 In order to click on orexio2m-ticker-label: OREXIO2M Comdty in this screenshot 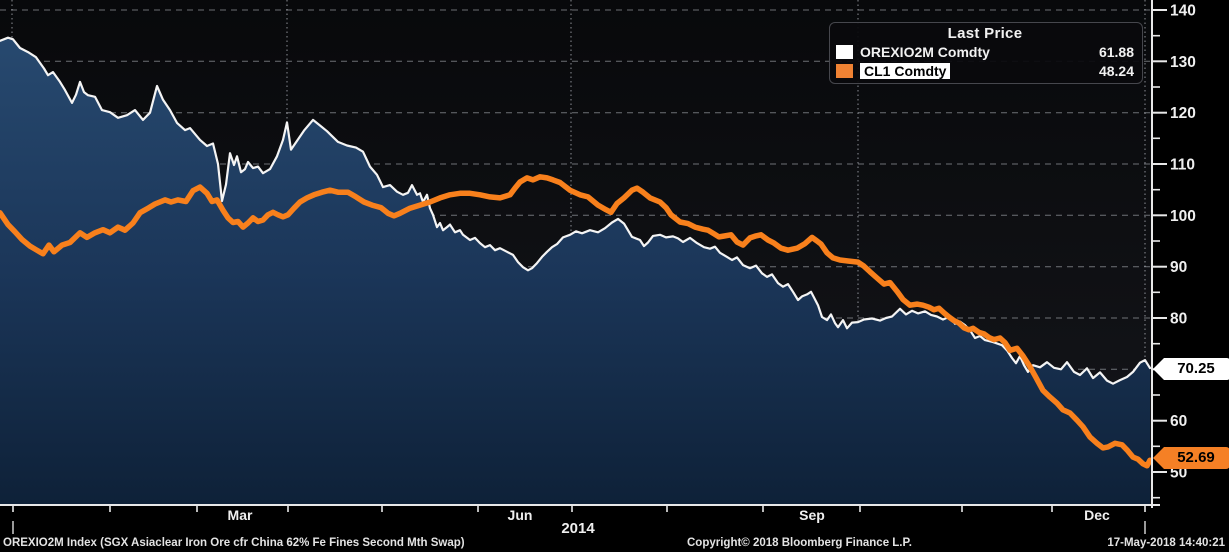, I will do `click(925, 51)`.